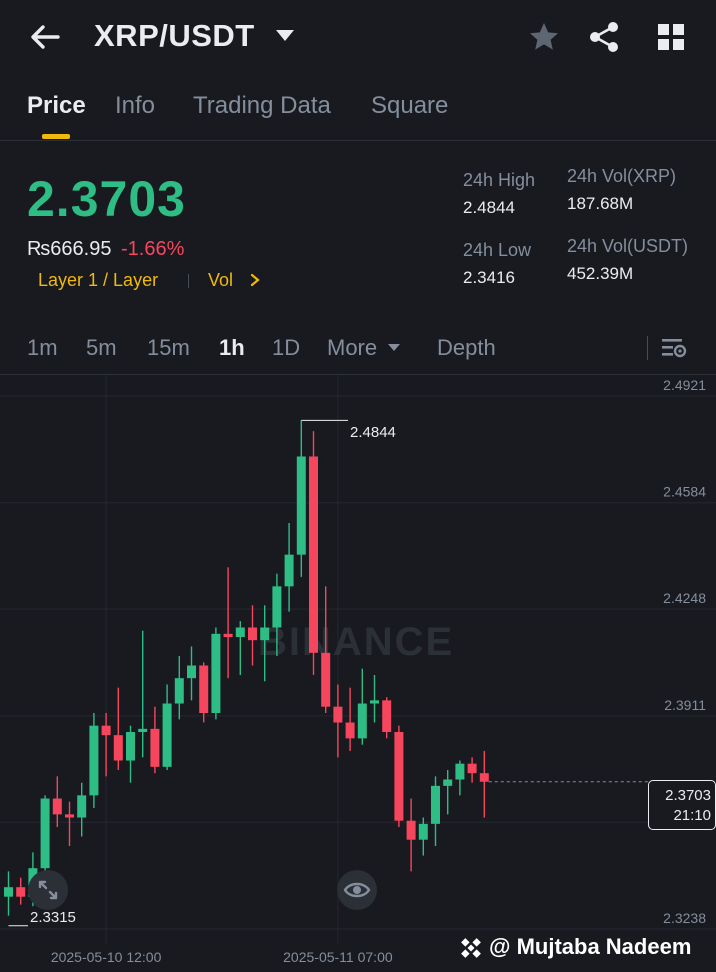  Describe the element at coordinates (153, 249) in the screenshot. I see `price-change: -1.66%` at that location.